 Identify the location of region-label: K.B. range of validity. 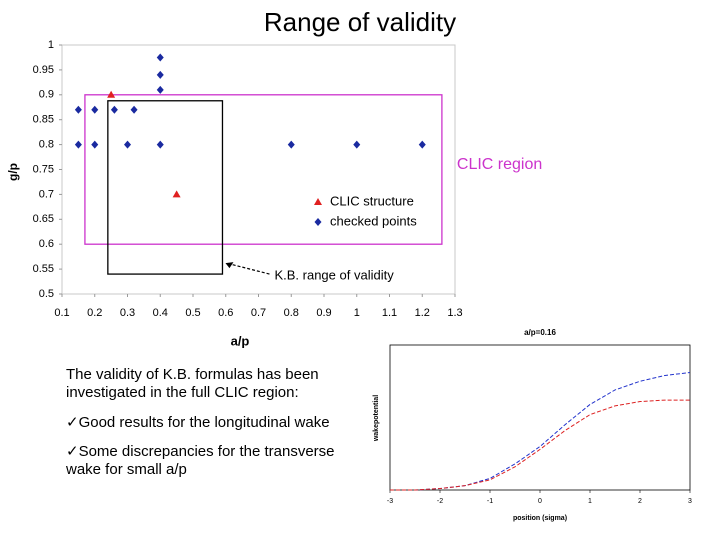
(334, 275).